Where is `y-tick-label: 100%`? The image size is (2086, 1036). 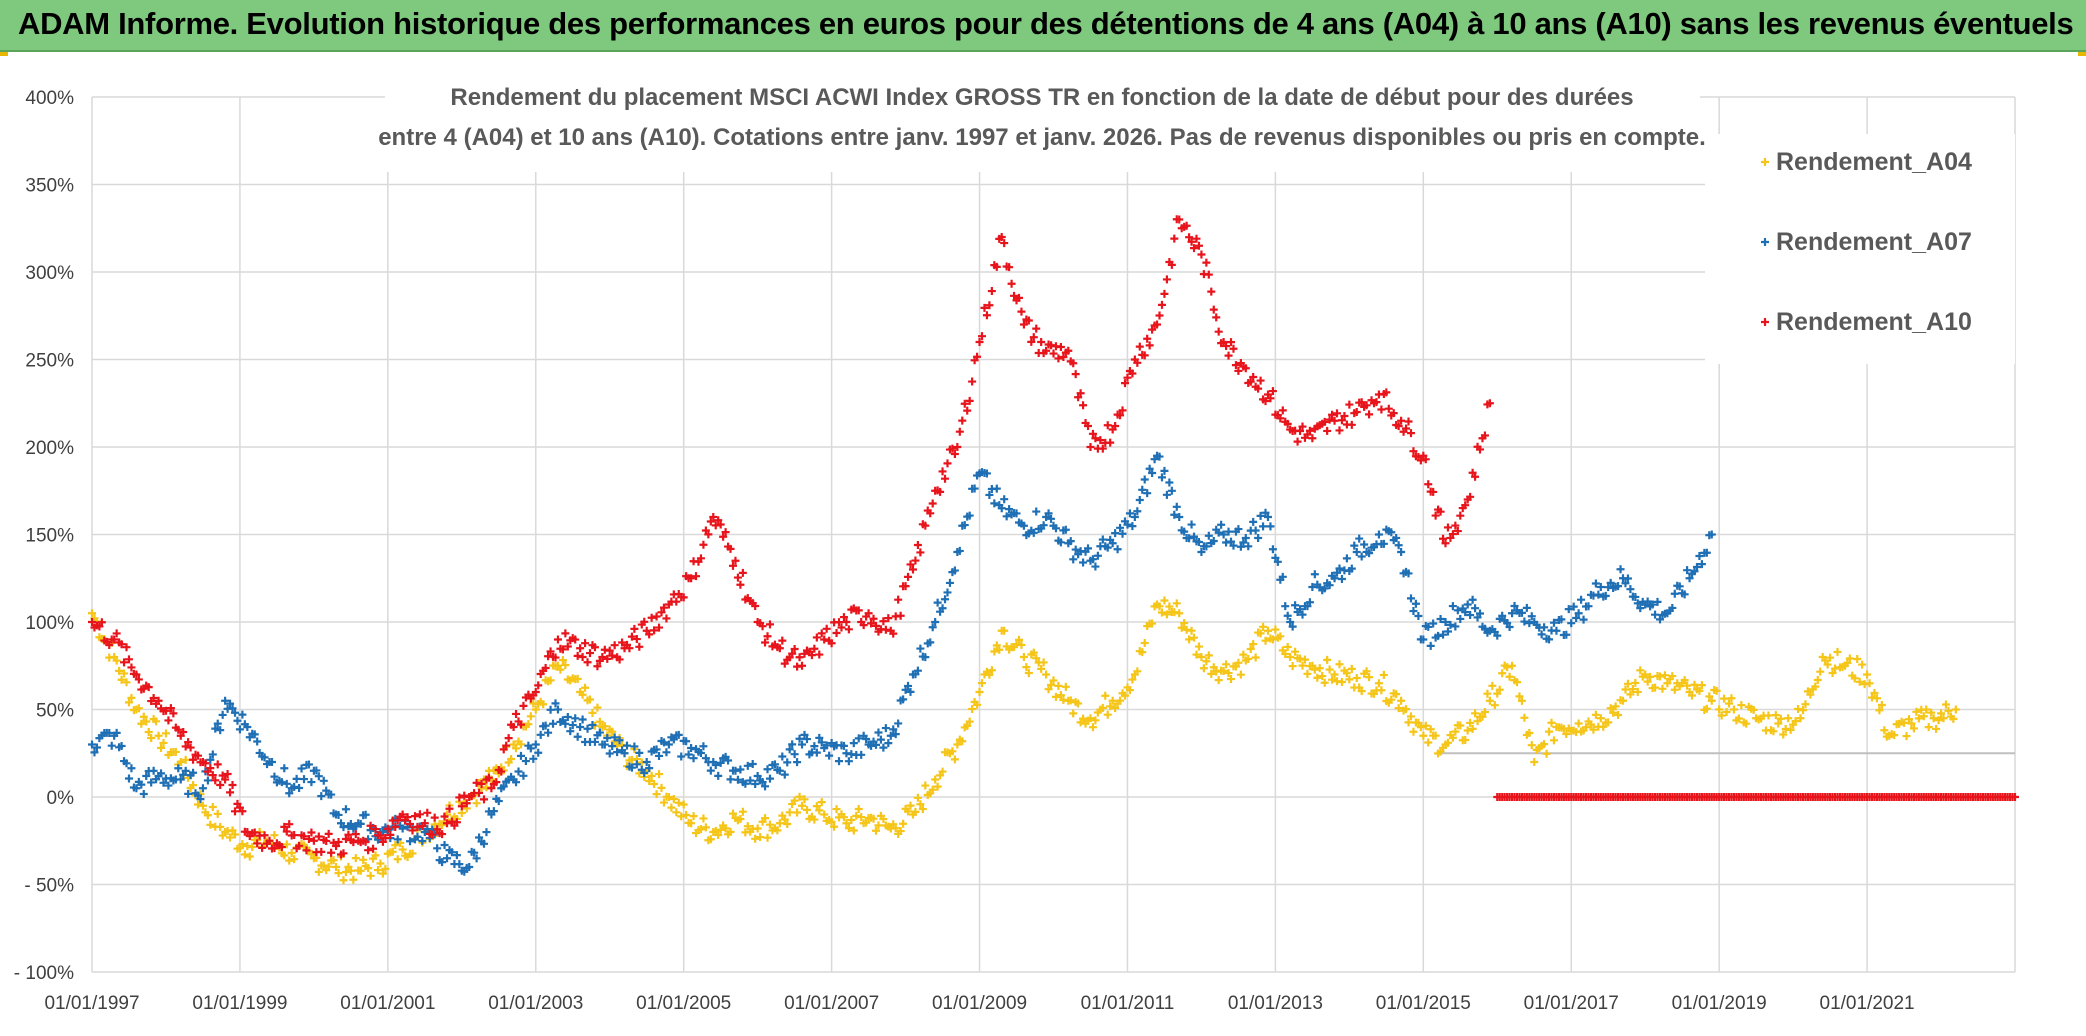
y-tick-label: 100% is located at coordinates (49, 623).